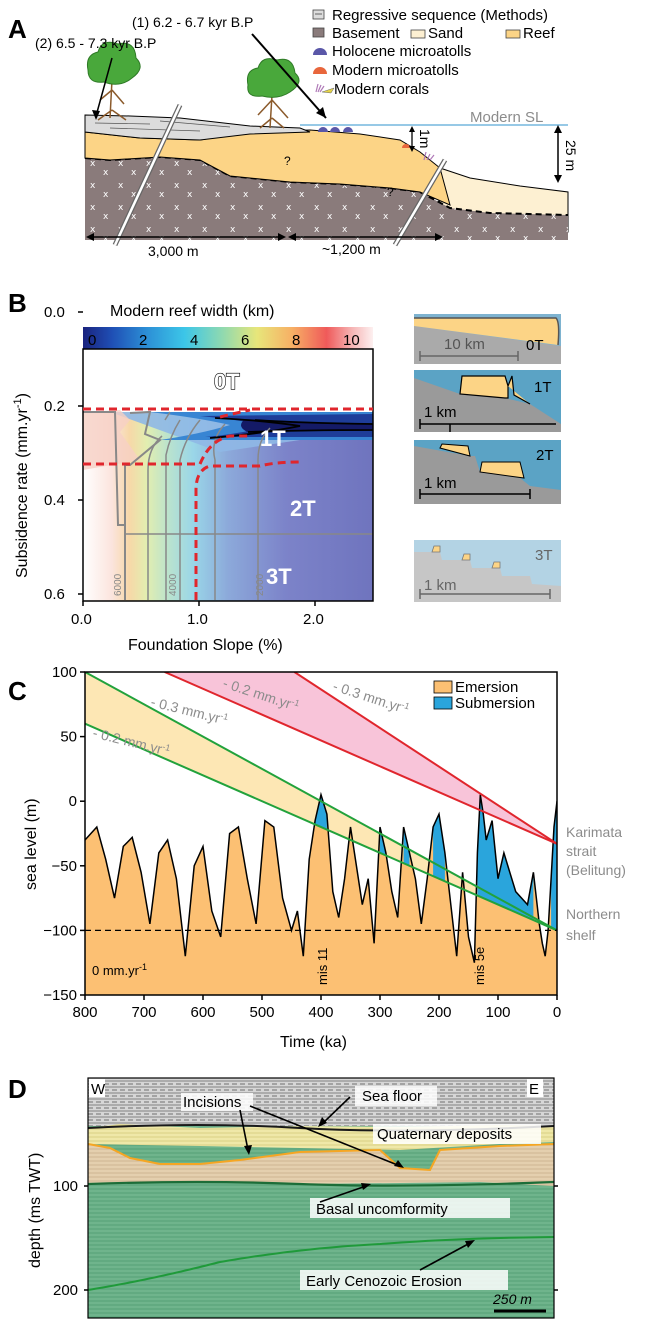 The height and width of the screenshot is (1325, 655). I want to click on incision-fill, so click(321, 1165).